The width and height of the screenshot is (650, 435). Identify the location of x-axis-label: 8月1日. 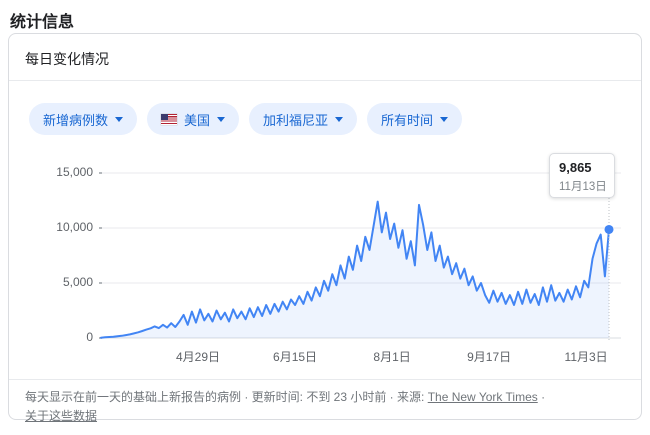
(392, 357).